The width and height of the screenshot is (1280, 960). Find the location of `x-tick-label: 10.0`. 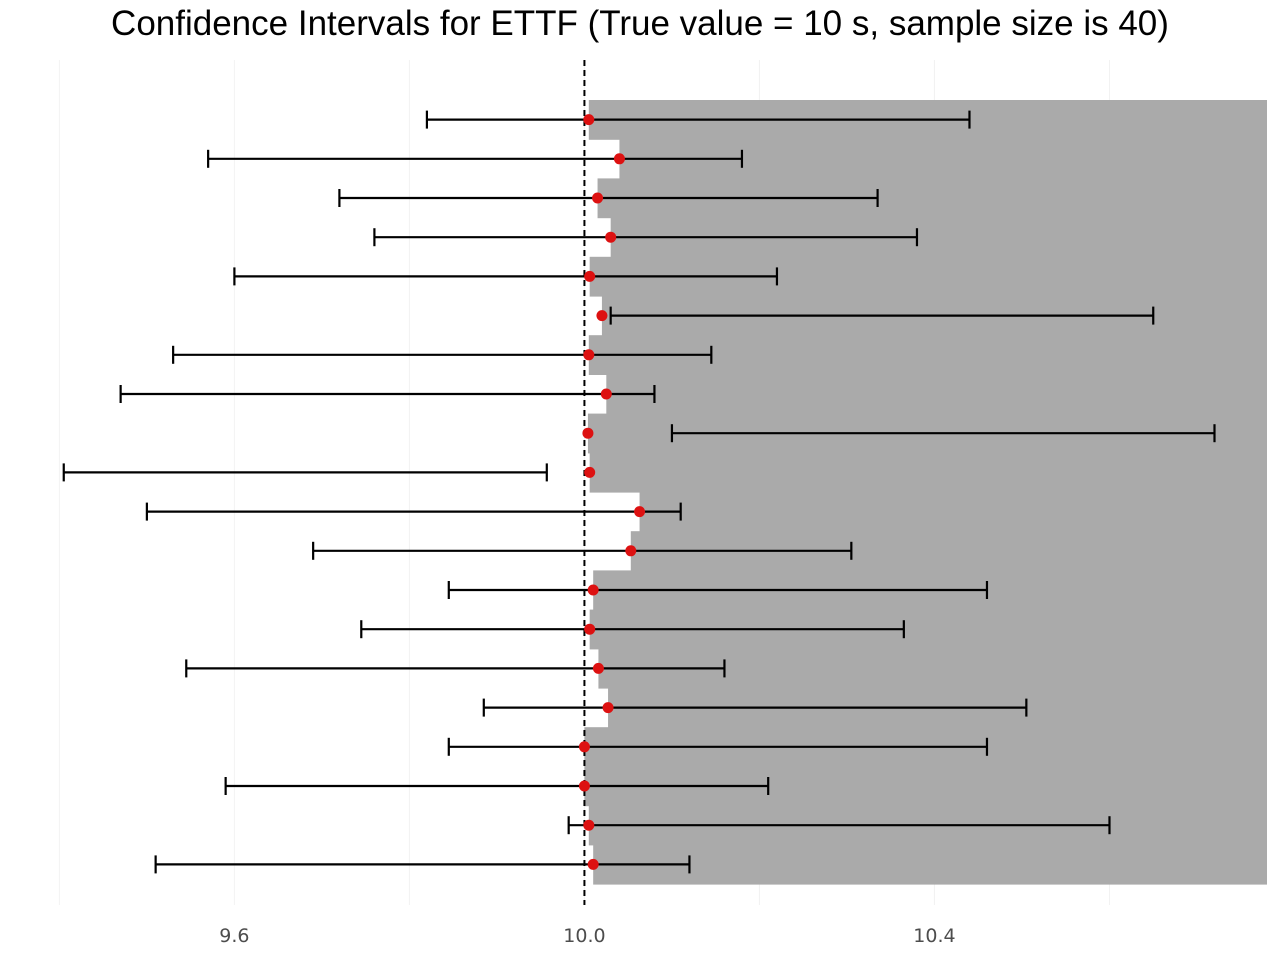

x-tick-label: 10.0 is located at coordinates (584, 936).